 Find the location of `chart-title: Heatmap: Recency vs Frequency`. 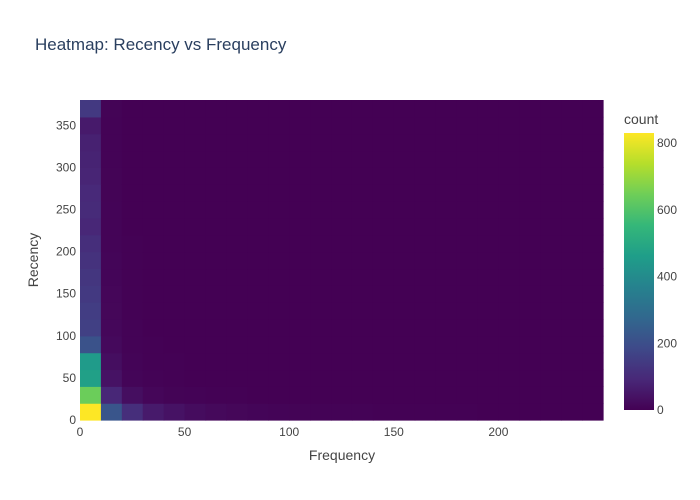

chart-title: Heatmap: Recency vs Frequency is located at coordinates (161, 44).